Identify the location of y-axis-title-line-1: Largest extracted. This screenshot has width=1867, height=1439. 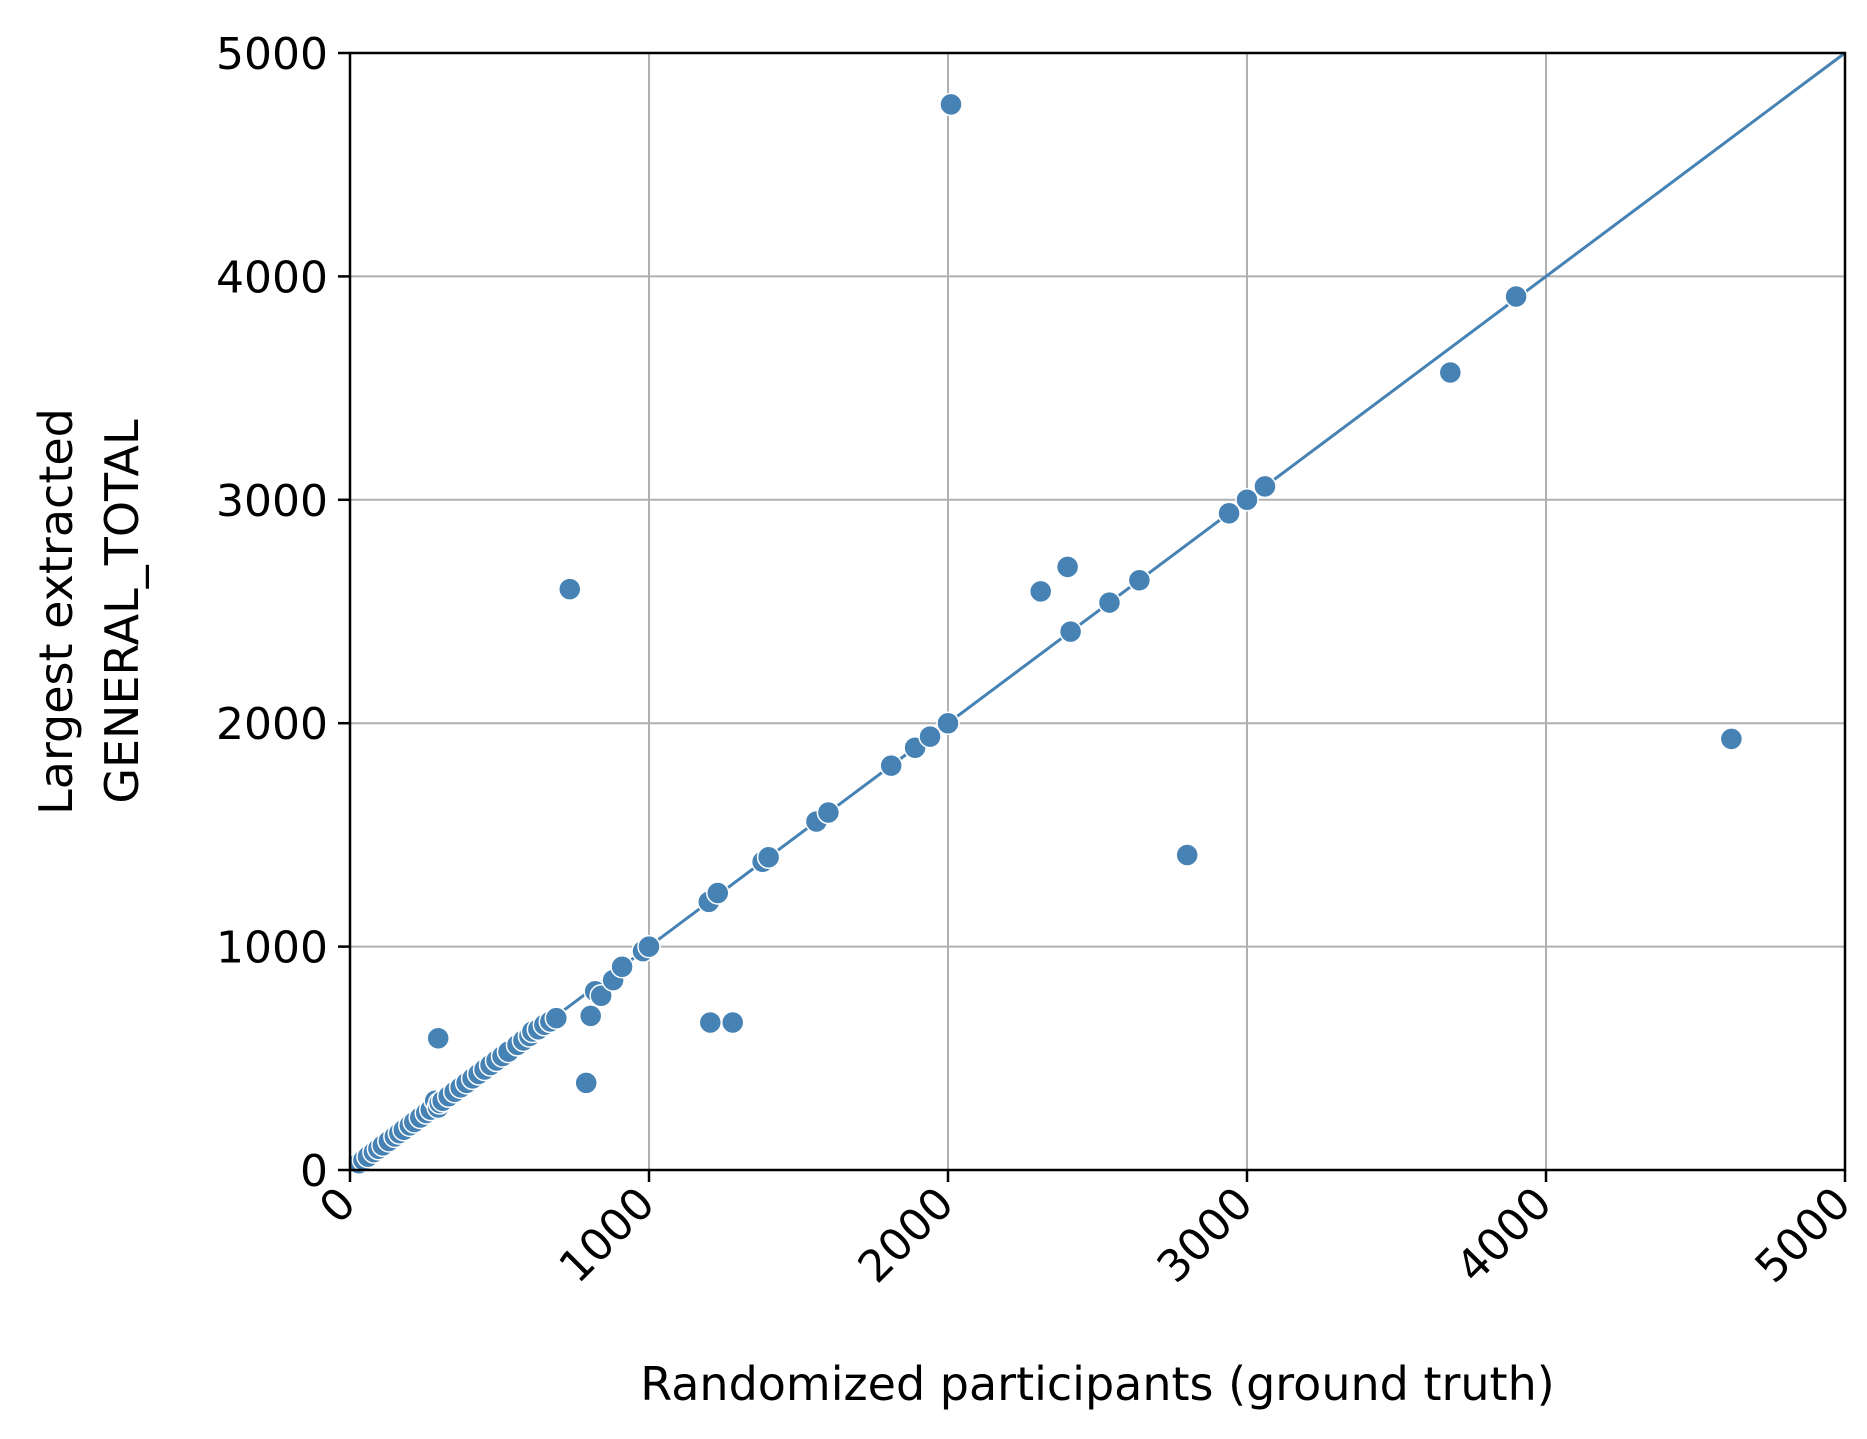
(56, 611).